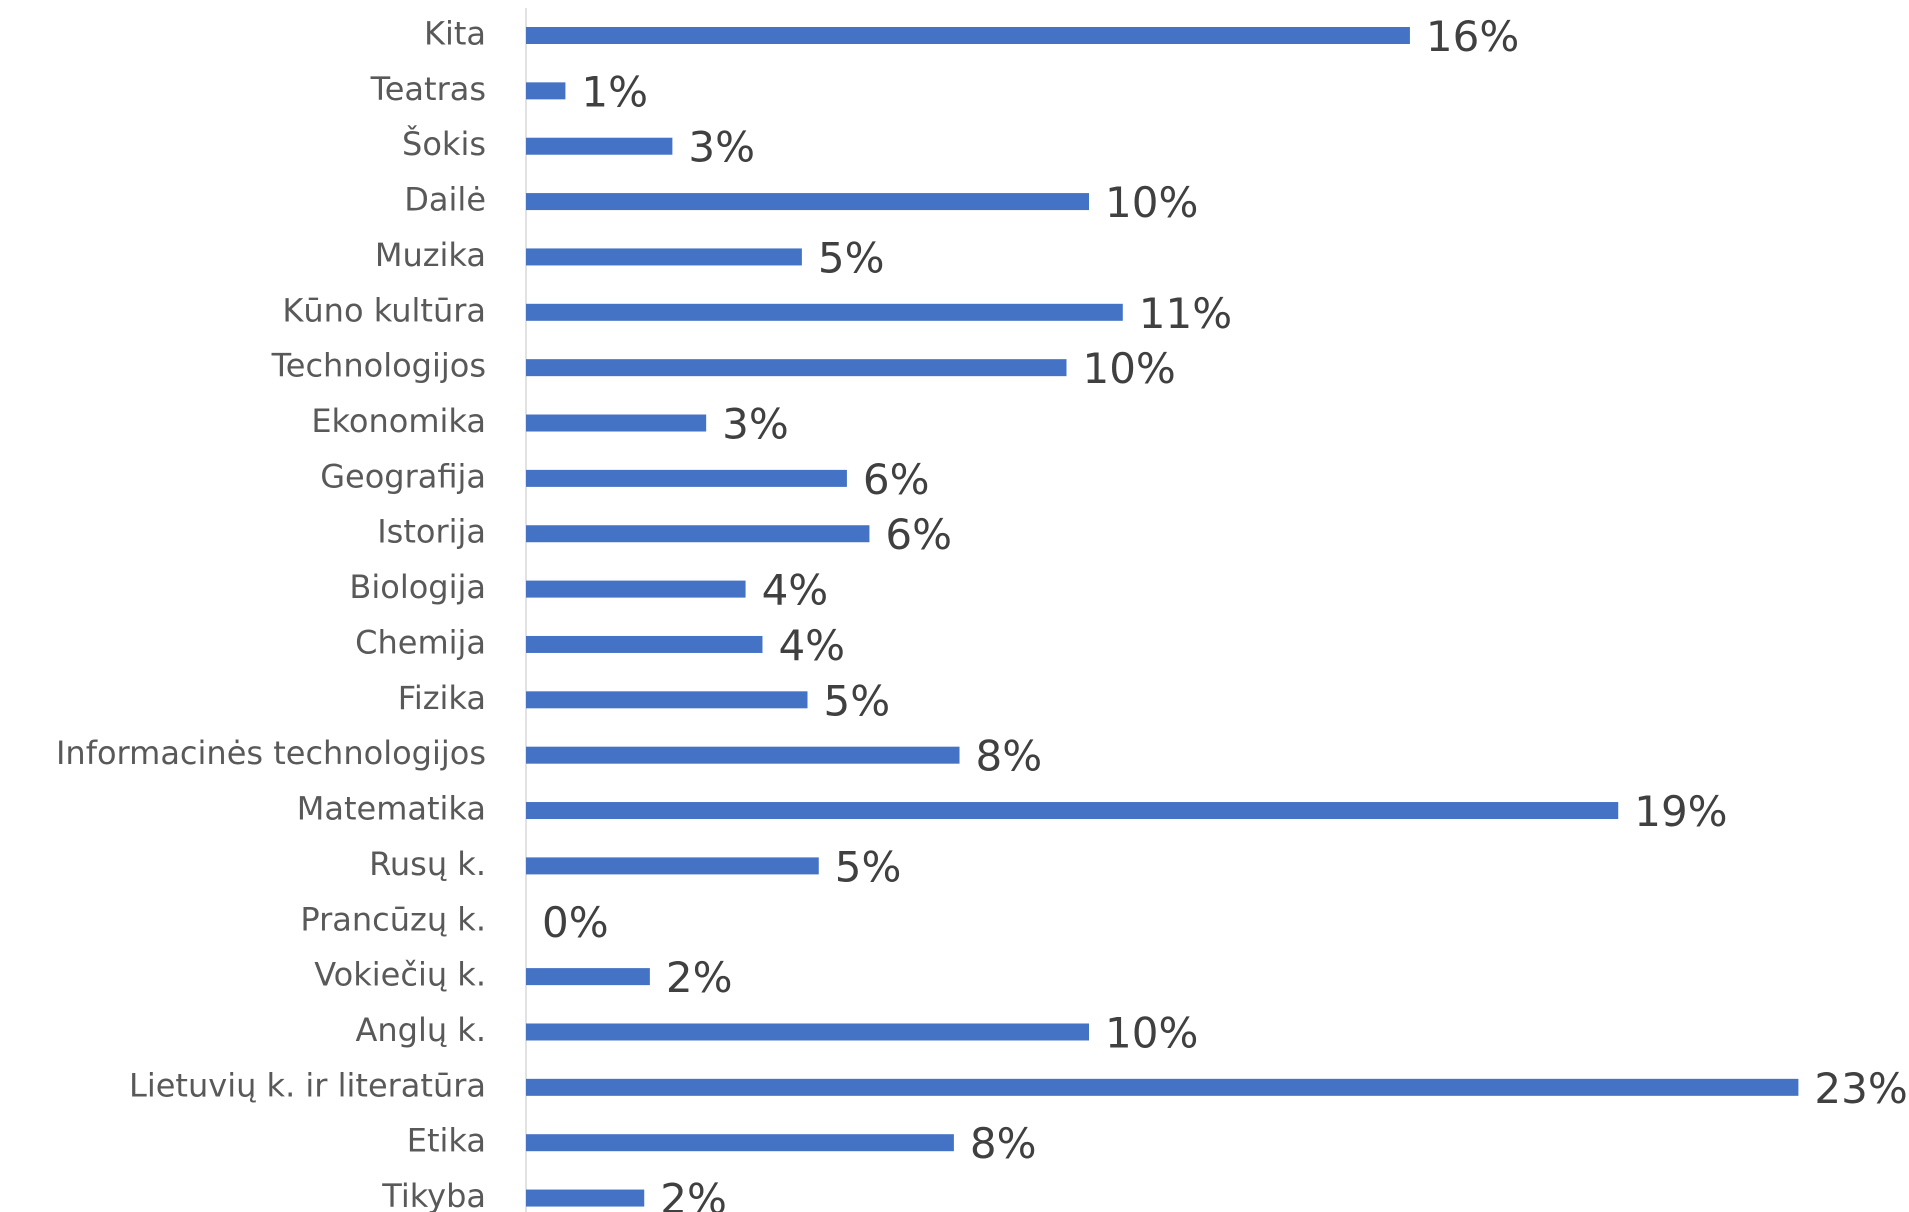 Image resolution: width=1909 pixels, height=1212 pixels. I want to click on y-tick-label: Dailė, so click(445, 200).